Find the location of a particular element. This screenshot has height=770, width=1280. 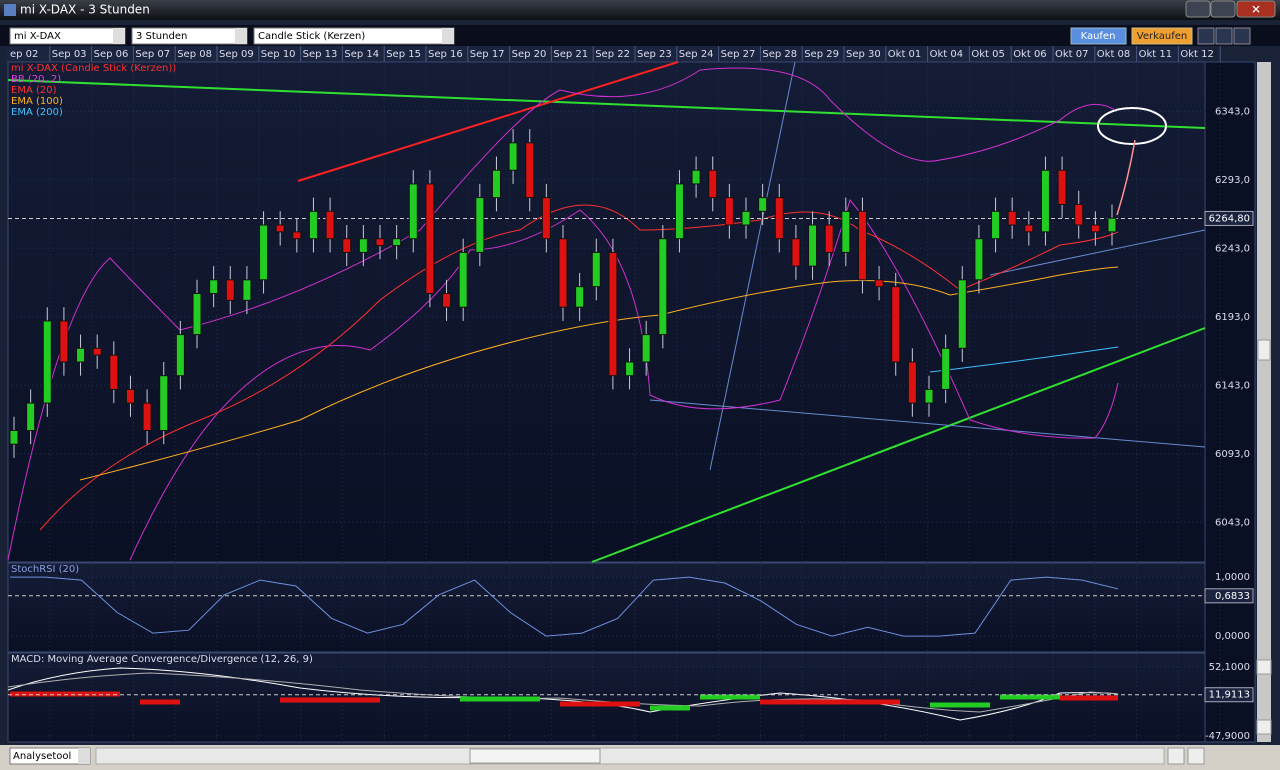

y-tick-label: 6193,0 is located at coordinates (1232, 317).